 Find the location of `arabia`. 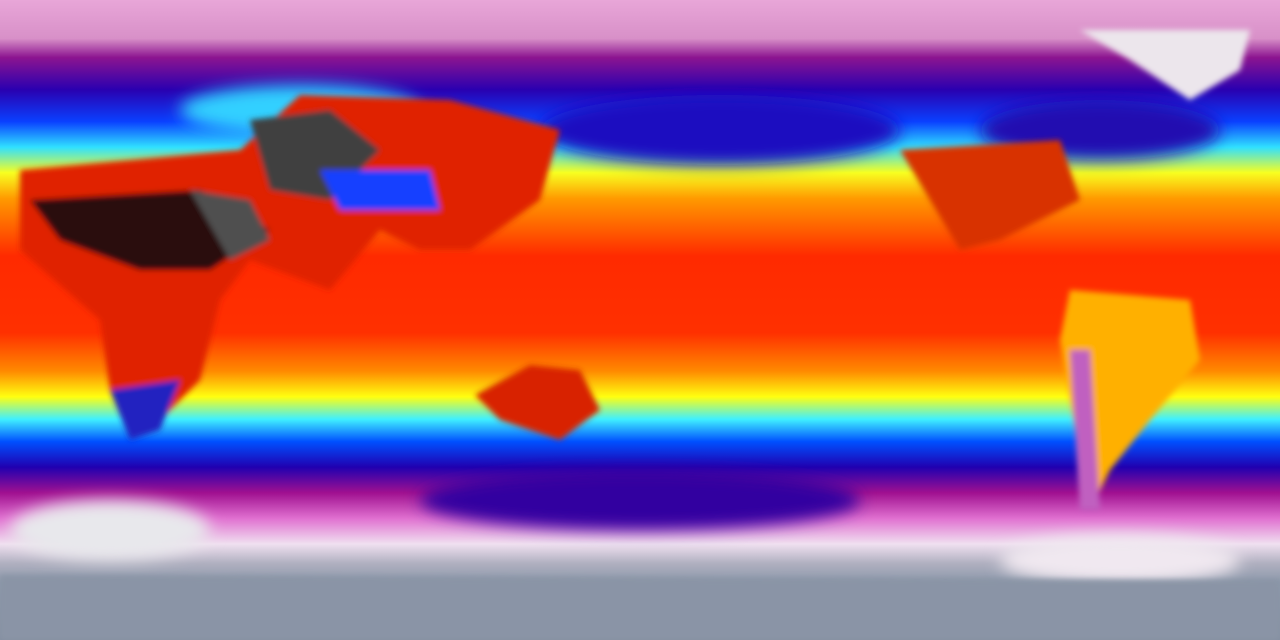

arabia is located at coordinates (230, 225).